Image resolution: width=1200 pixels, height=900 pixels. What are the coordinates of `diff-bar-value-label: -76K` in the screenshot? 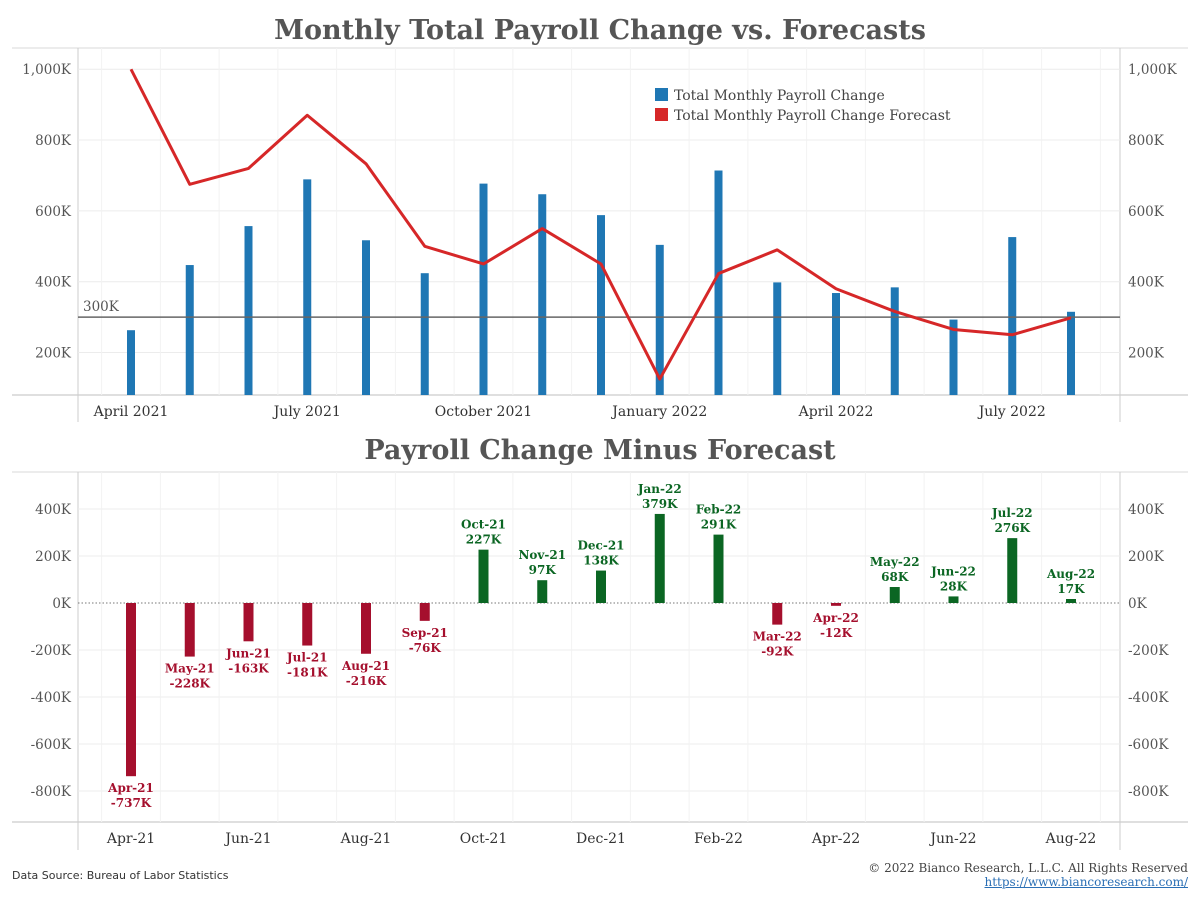 It's located at (425, 648).